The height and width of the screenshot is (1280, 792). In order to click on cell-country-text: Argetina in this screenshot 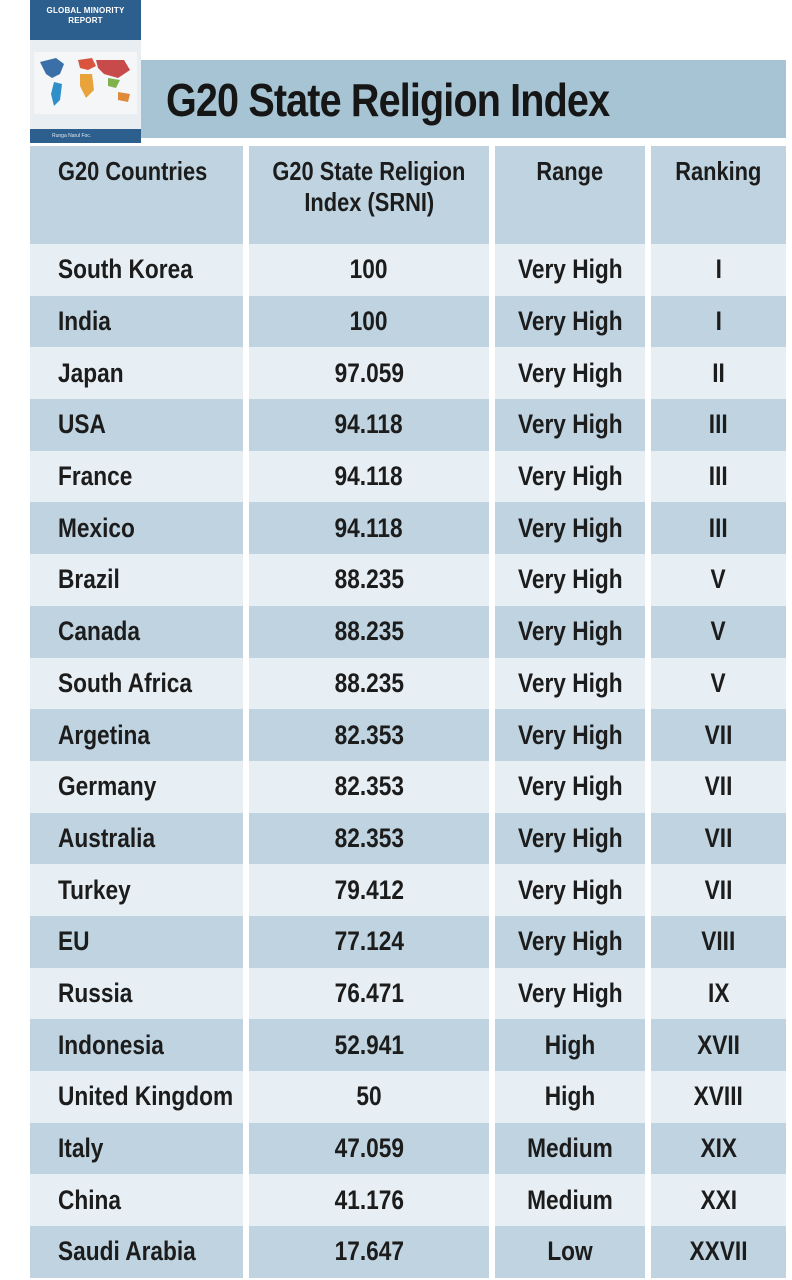, I will do `click(104, 734)`.